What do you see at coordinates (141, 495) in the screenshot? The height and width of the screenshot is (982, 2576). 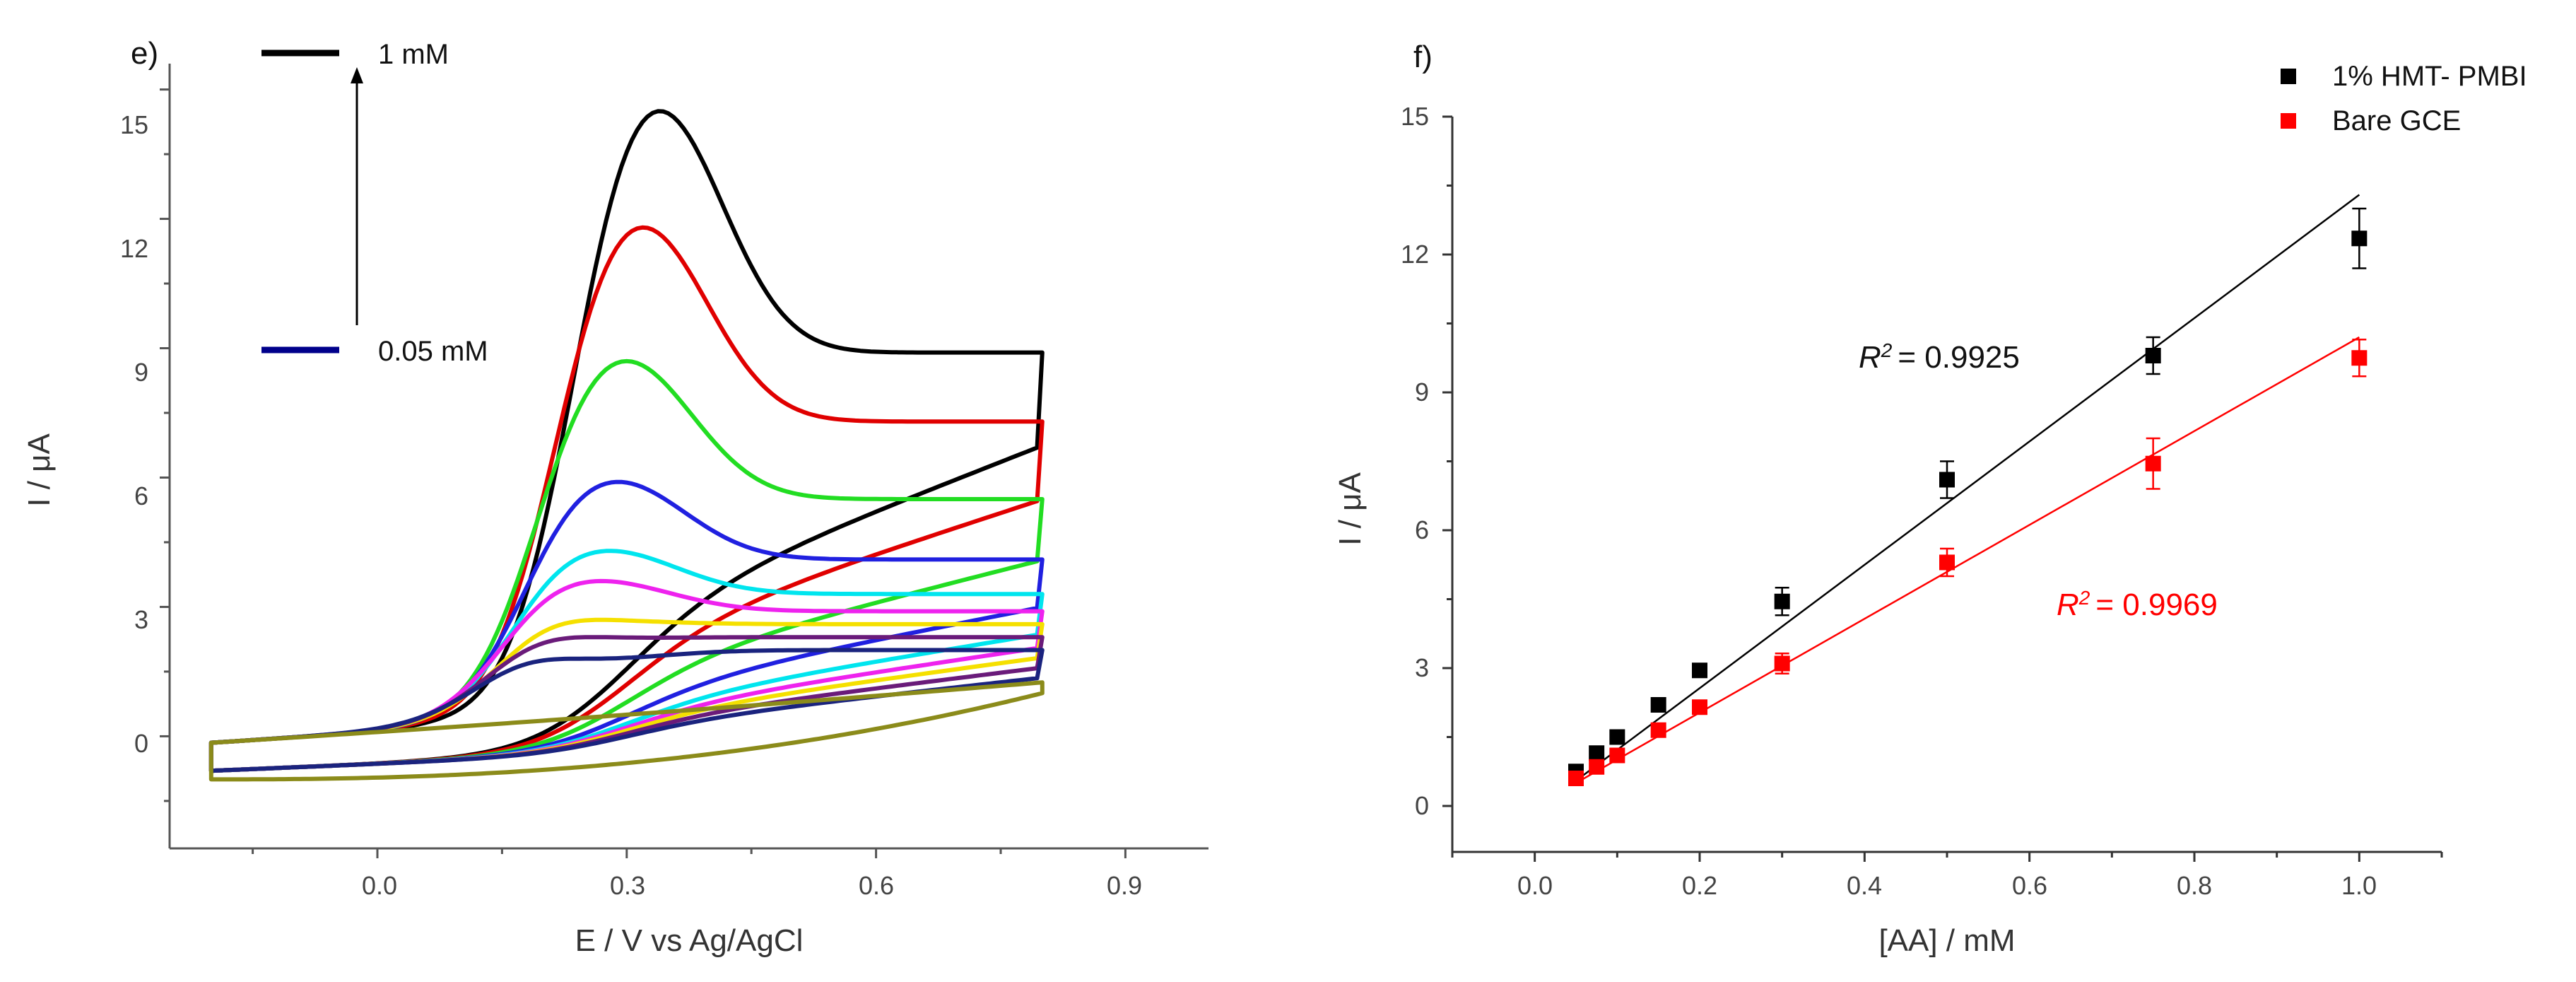 I see `panel-e-ytick: 6` at bounding box center [141, 495].